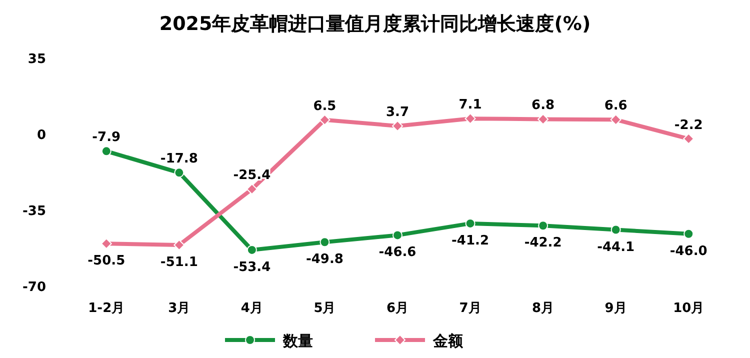 This screenshot has width=750, height=358. What do you see at coordinates (251, 308) in the screenshot?
I see `x-tick-label: 4月` at bounding box center [251, 308].